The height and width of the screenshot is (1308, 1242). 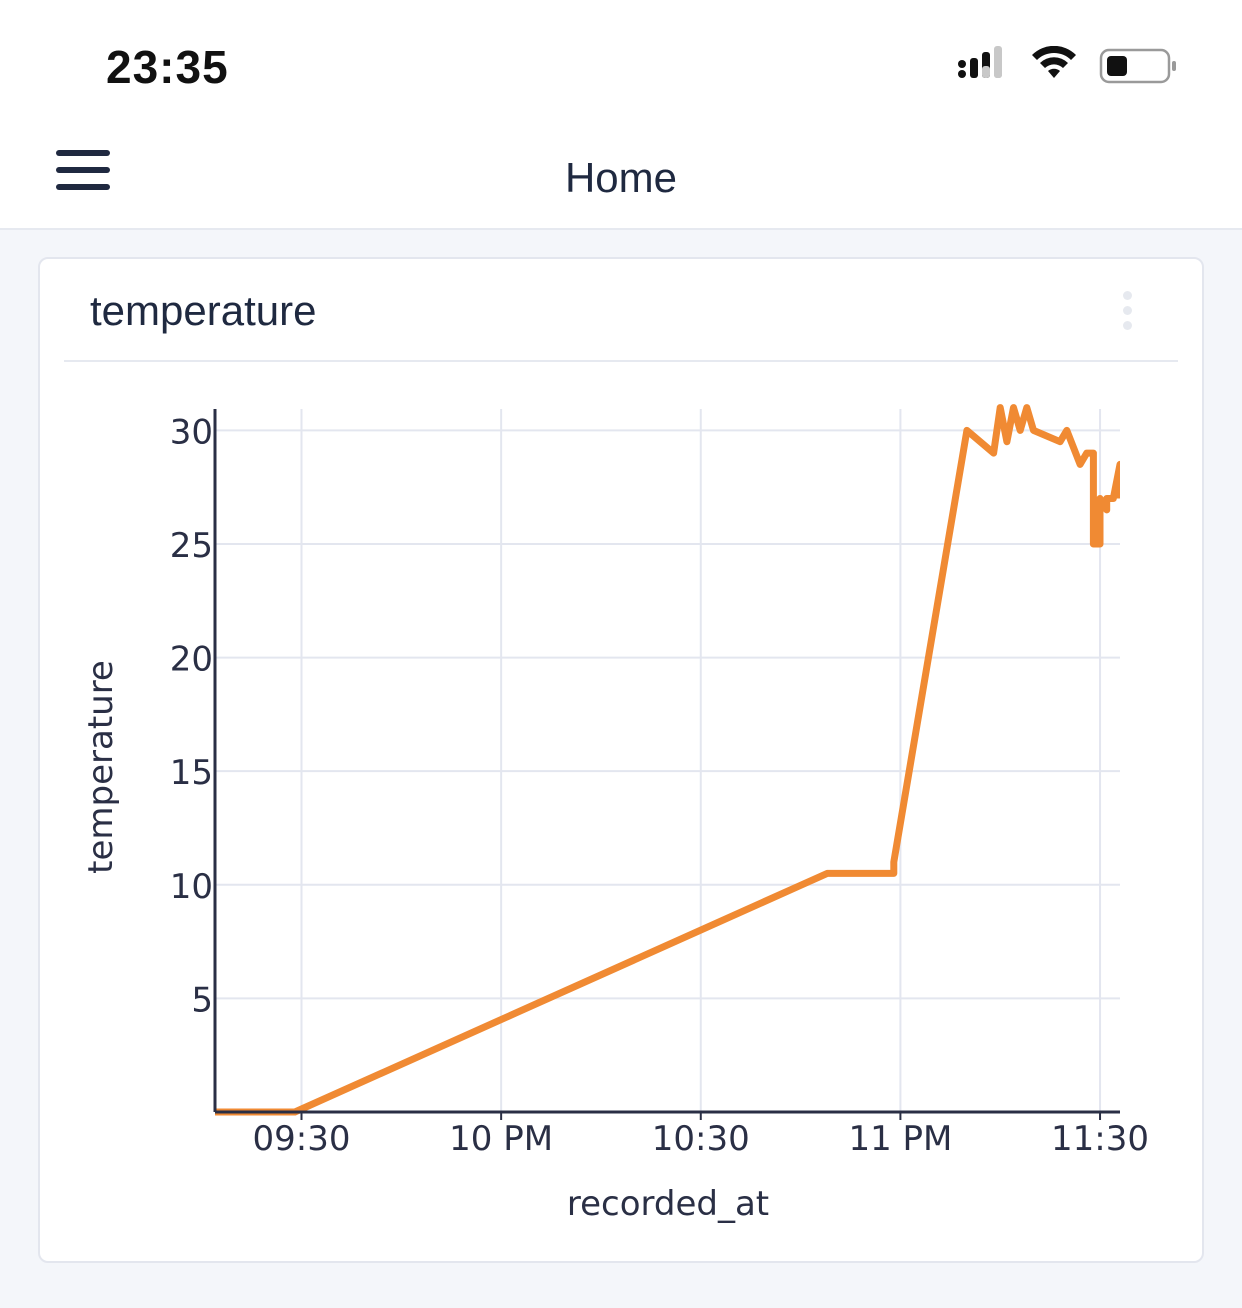 I want to click on status-time: 23:35, so click(x=167, y=67).